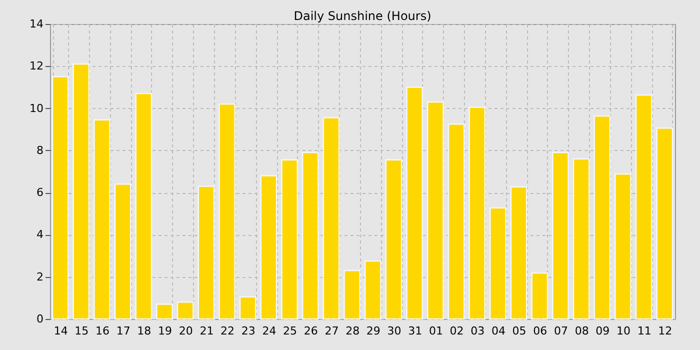 This screenshot has height=350, width=700. What do you see at coordinates (457, 331) in the screenshot?
I see `x-tick-label: 02` at bounding box center [457, 331].